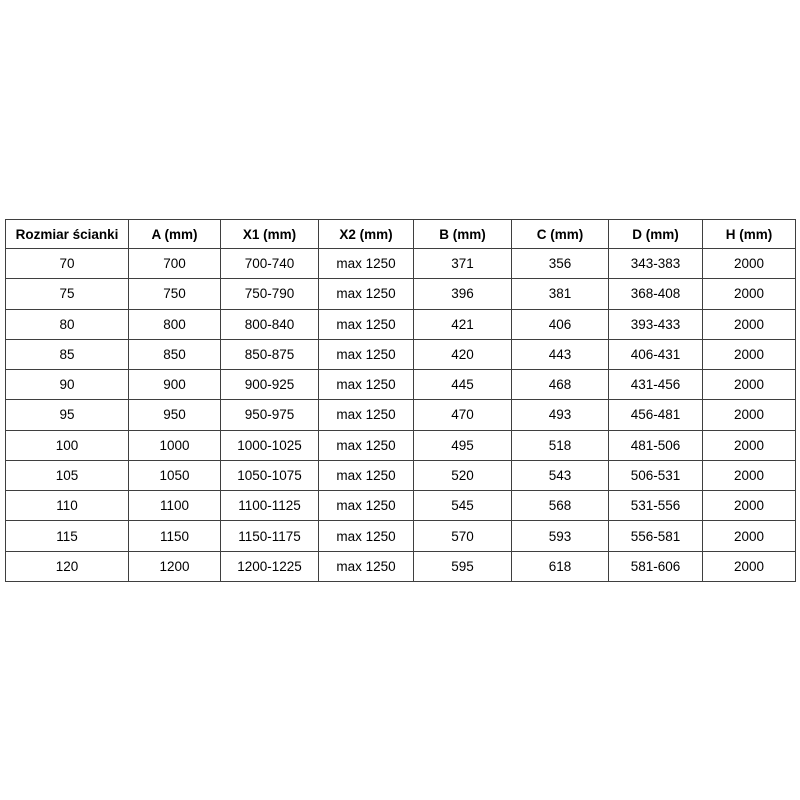  What do you see at coordinates (67, 506) in the screenshot?
I see `table-cell: 110` at bounding box center [67, 506].